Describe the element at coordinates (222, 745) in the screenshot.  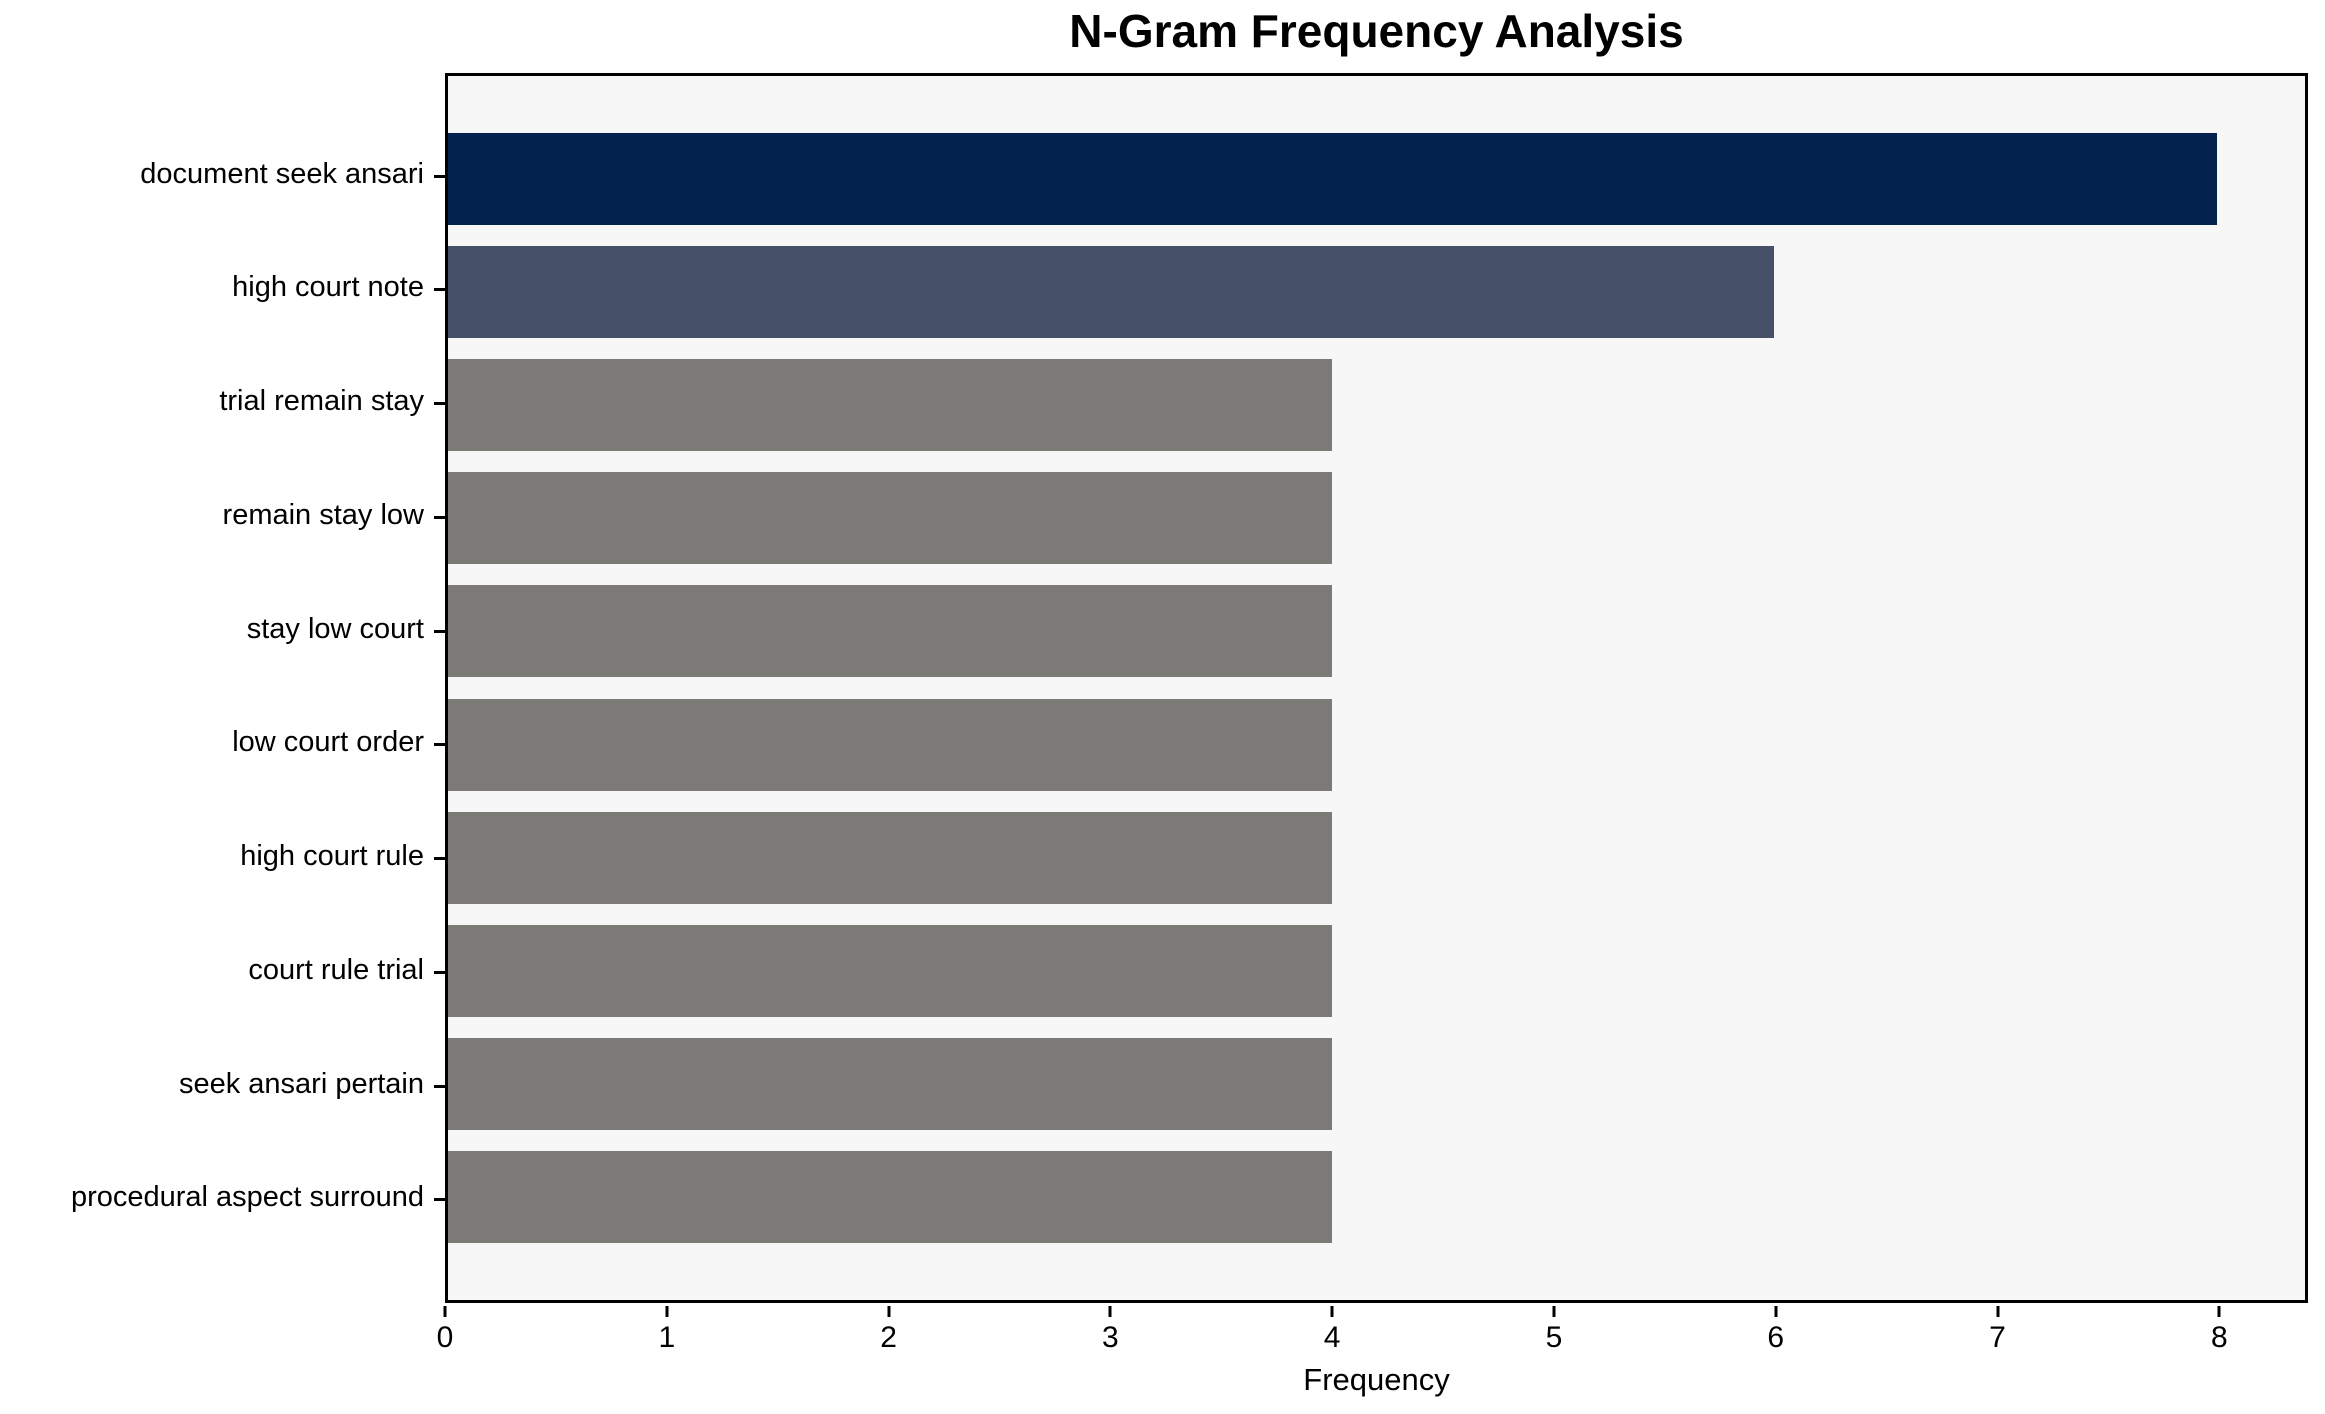
I see `y-tick: low court order` at that location.